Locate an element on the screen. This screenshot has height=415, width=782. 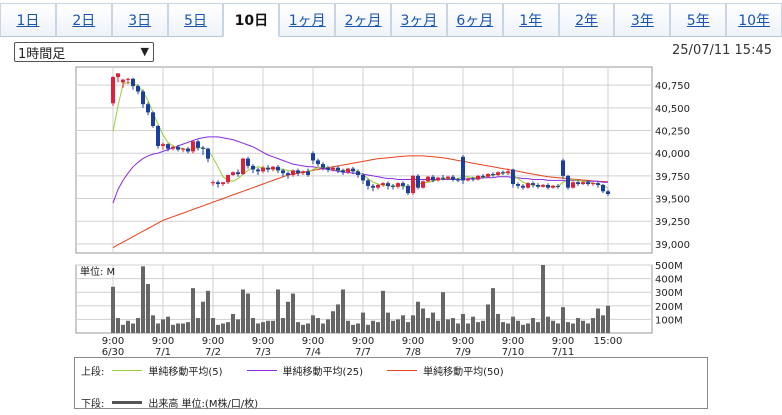
tab-6: 2ヶ月 is located at coordinates (363, 20).